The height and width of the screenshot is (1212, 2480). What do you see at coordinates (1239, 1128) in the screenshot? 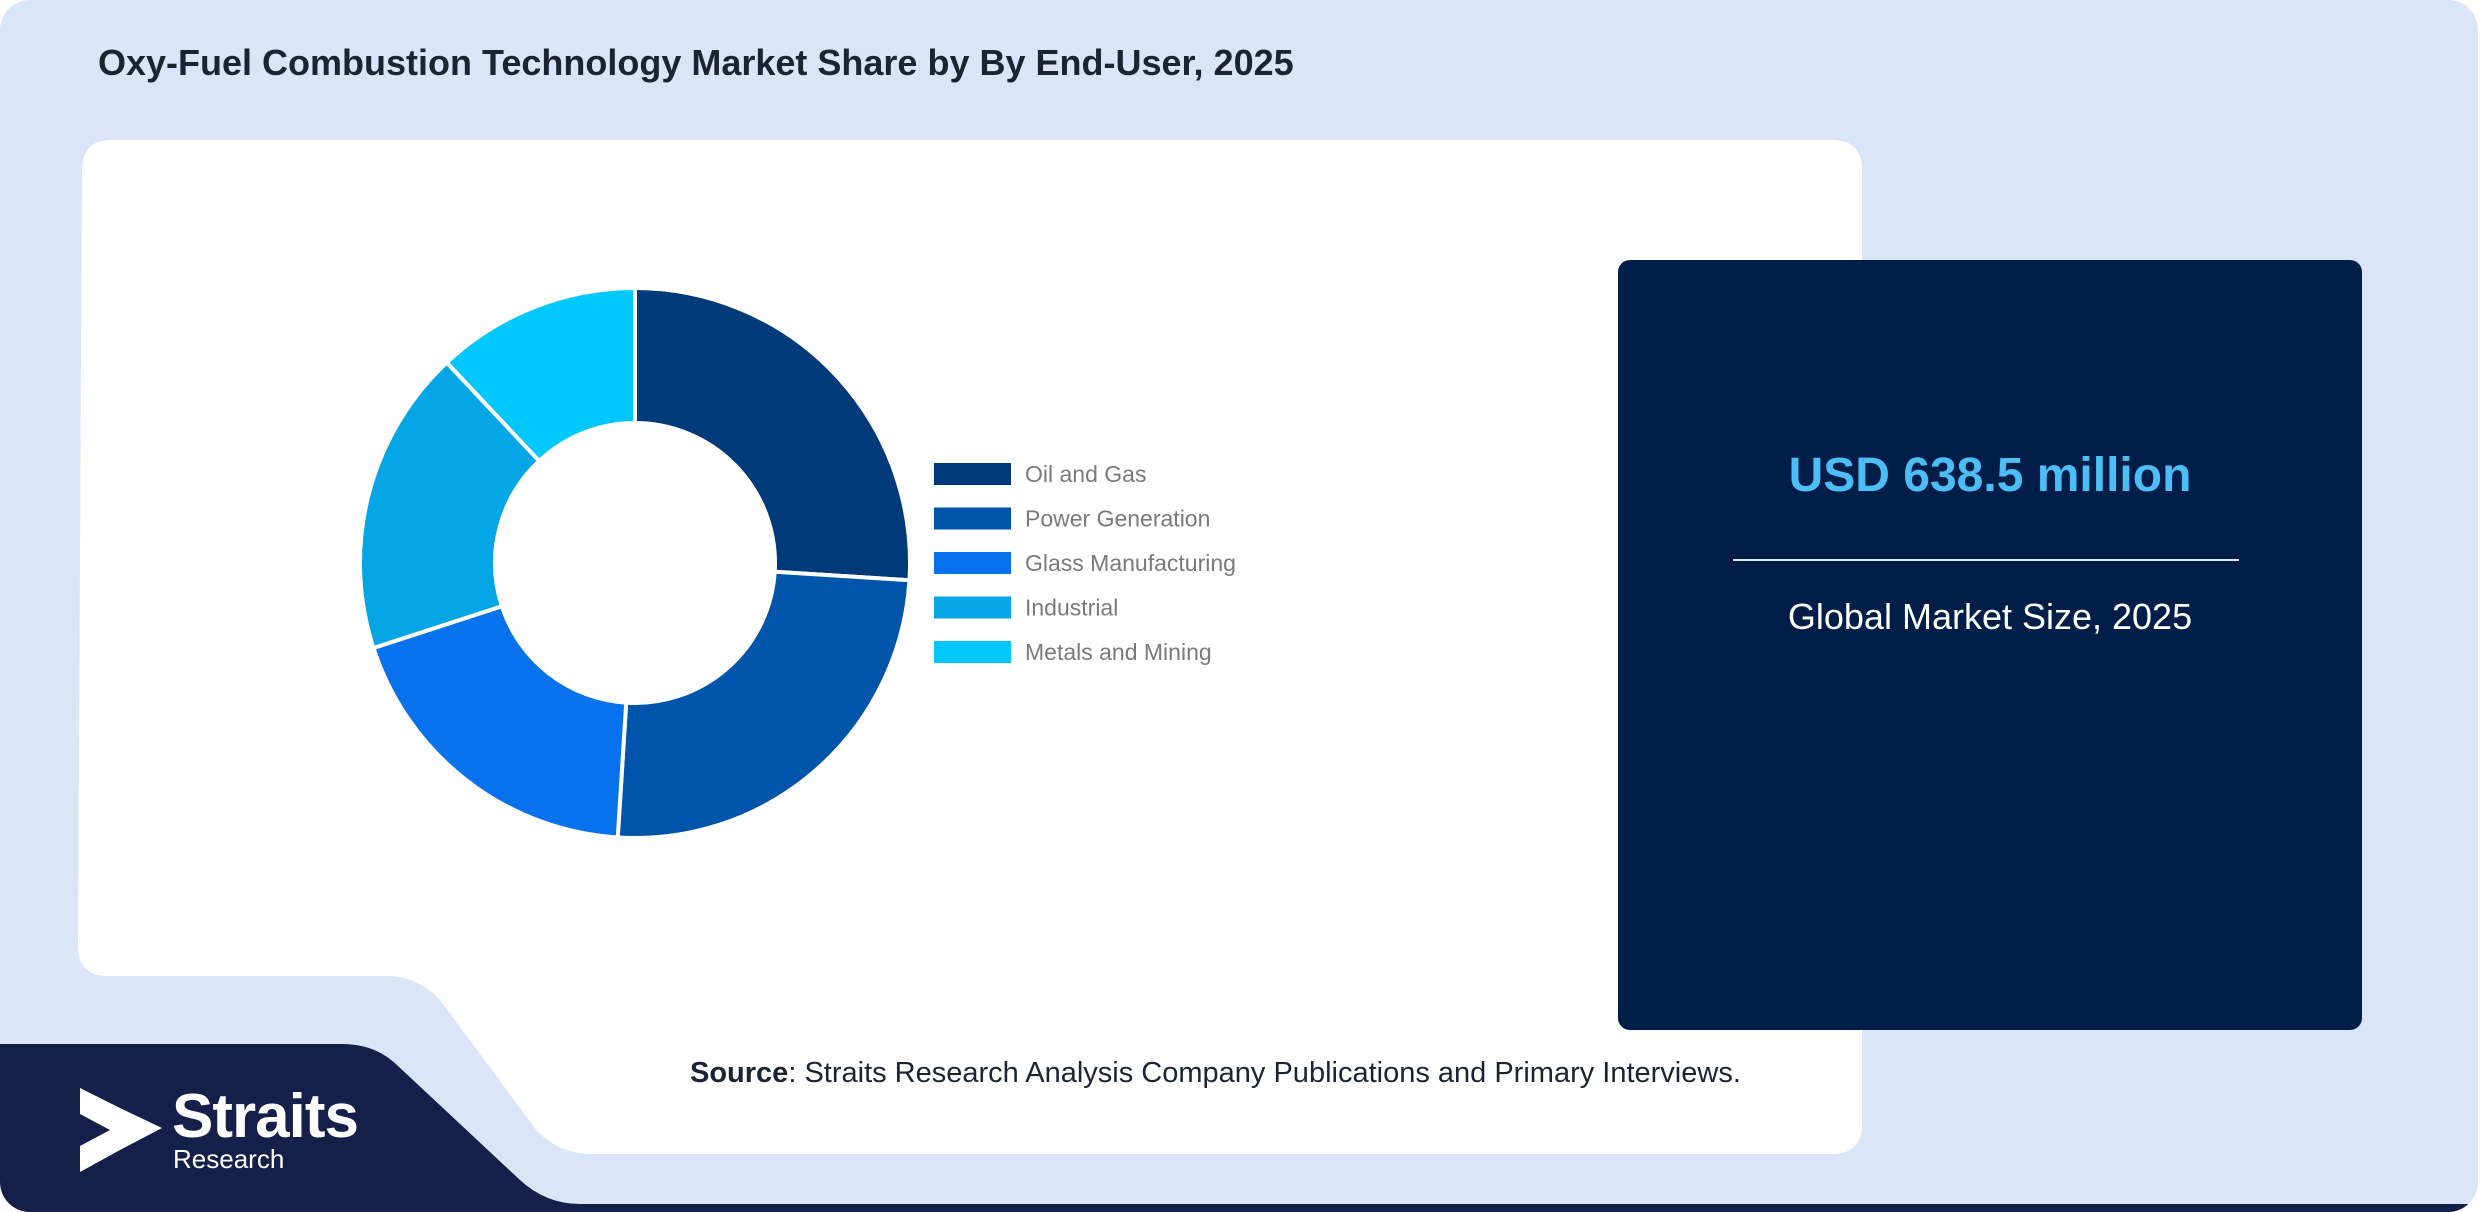
I see `navy-footer-band` at bounding box center [1239, 1128].